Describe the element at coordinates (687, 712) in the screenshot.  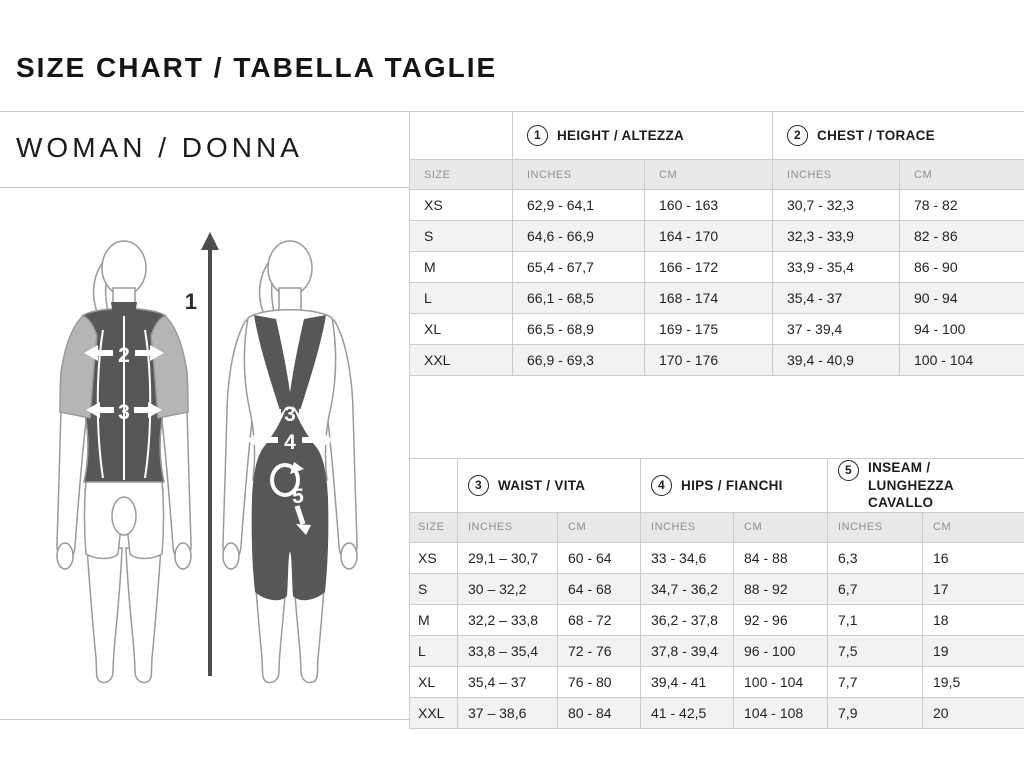
I see `value-cell: 41 - 42,5` at that location.